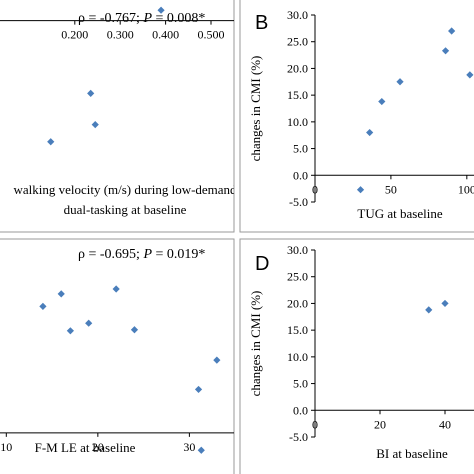 The width and height of the screenshot is (474, 474). I want to click on x-tick-label: 0.400, so click(165, 35).